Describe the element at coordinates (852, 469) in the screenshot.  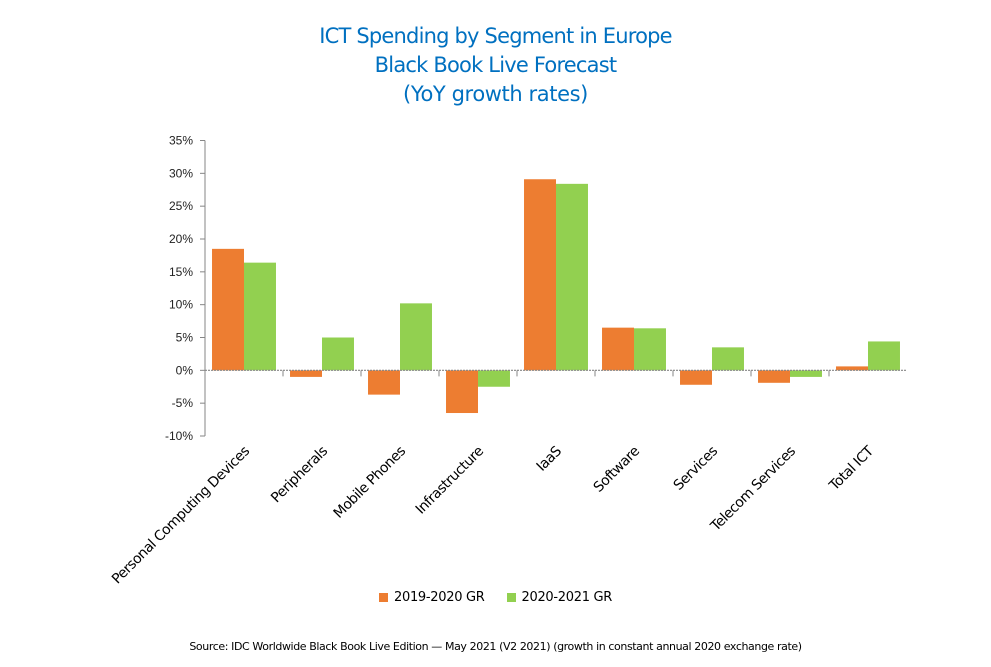
I see `x-category-label: Total ICT` at that location.